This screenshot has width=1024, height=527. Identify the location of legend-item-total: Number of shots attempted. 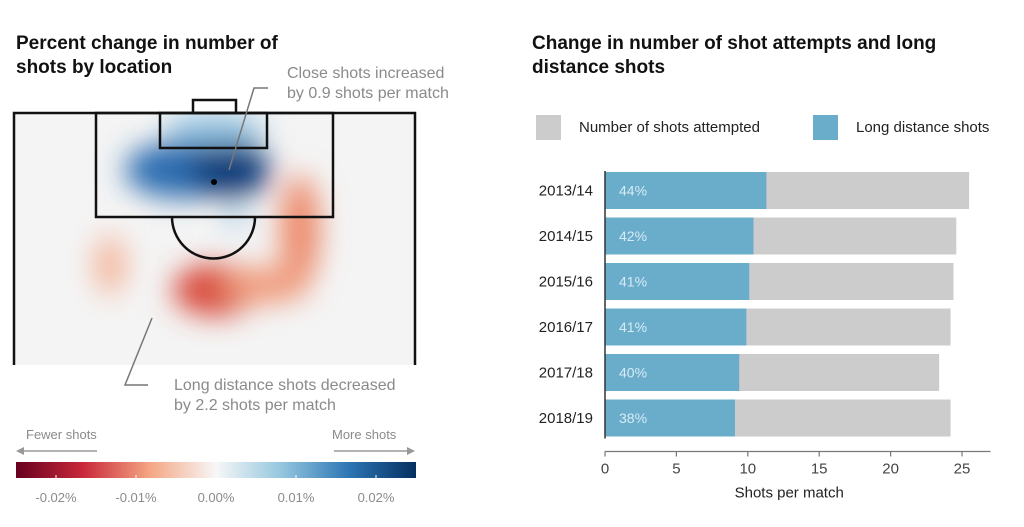
(648, 127).